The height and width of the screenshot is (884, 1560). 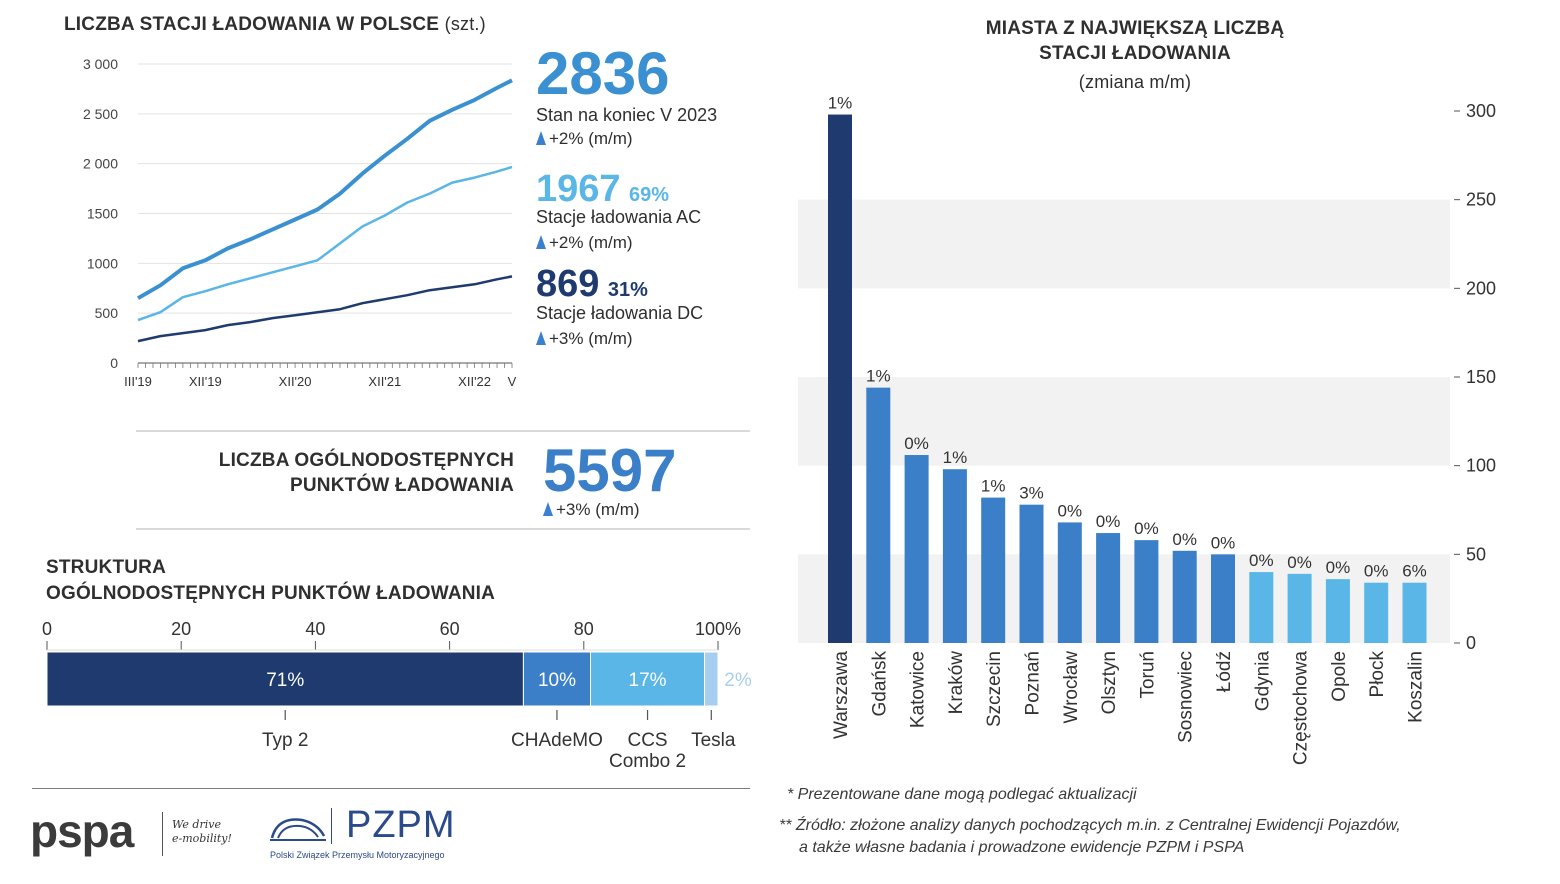 I want to click on series-line-dc, so click(x=325, y=309).